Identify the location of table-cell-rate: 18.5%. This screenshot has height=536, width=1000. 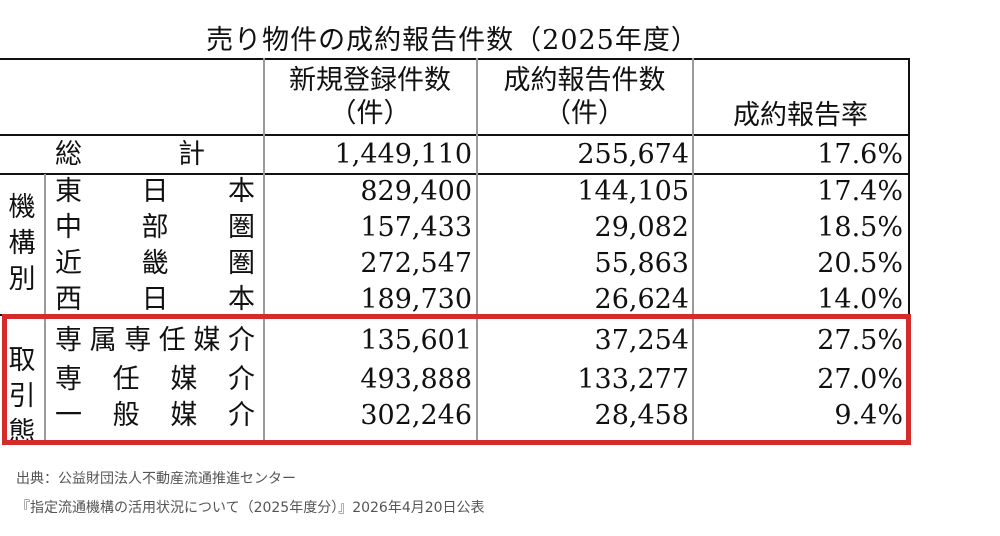
(860, 227).